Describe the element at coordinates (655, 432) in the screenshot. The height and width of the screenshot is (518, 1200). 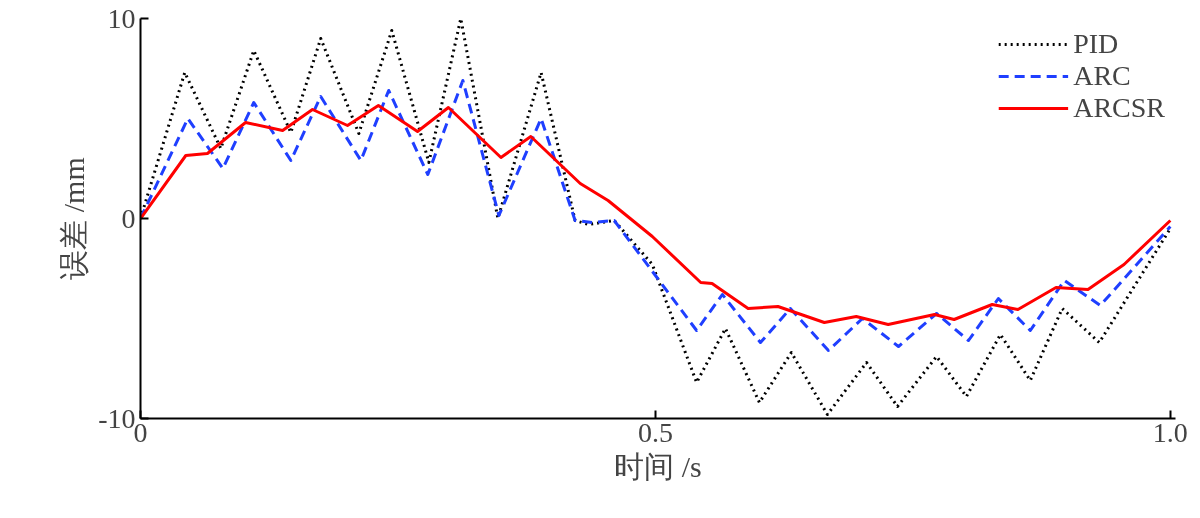
I see `x-tick-label: 0.5` at that location.